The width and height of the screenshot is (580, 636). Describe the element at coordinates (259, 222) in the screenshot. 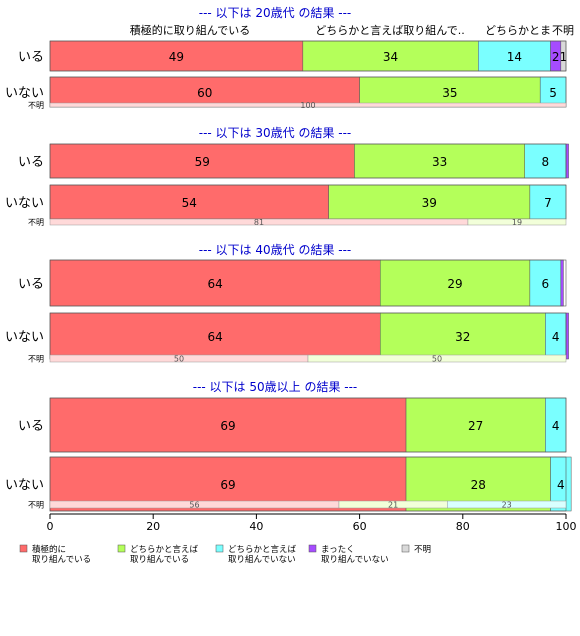

I see `unknown-data-label: 81` at that location.